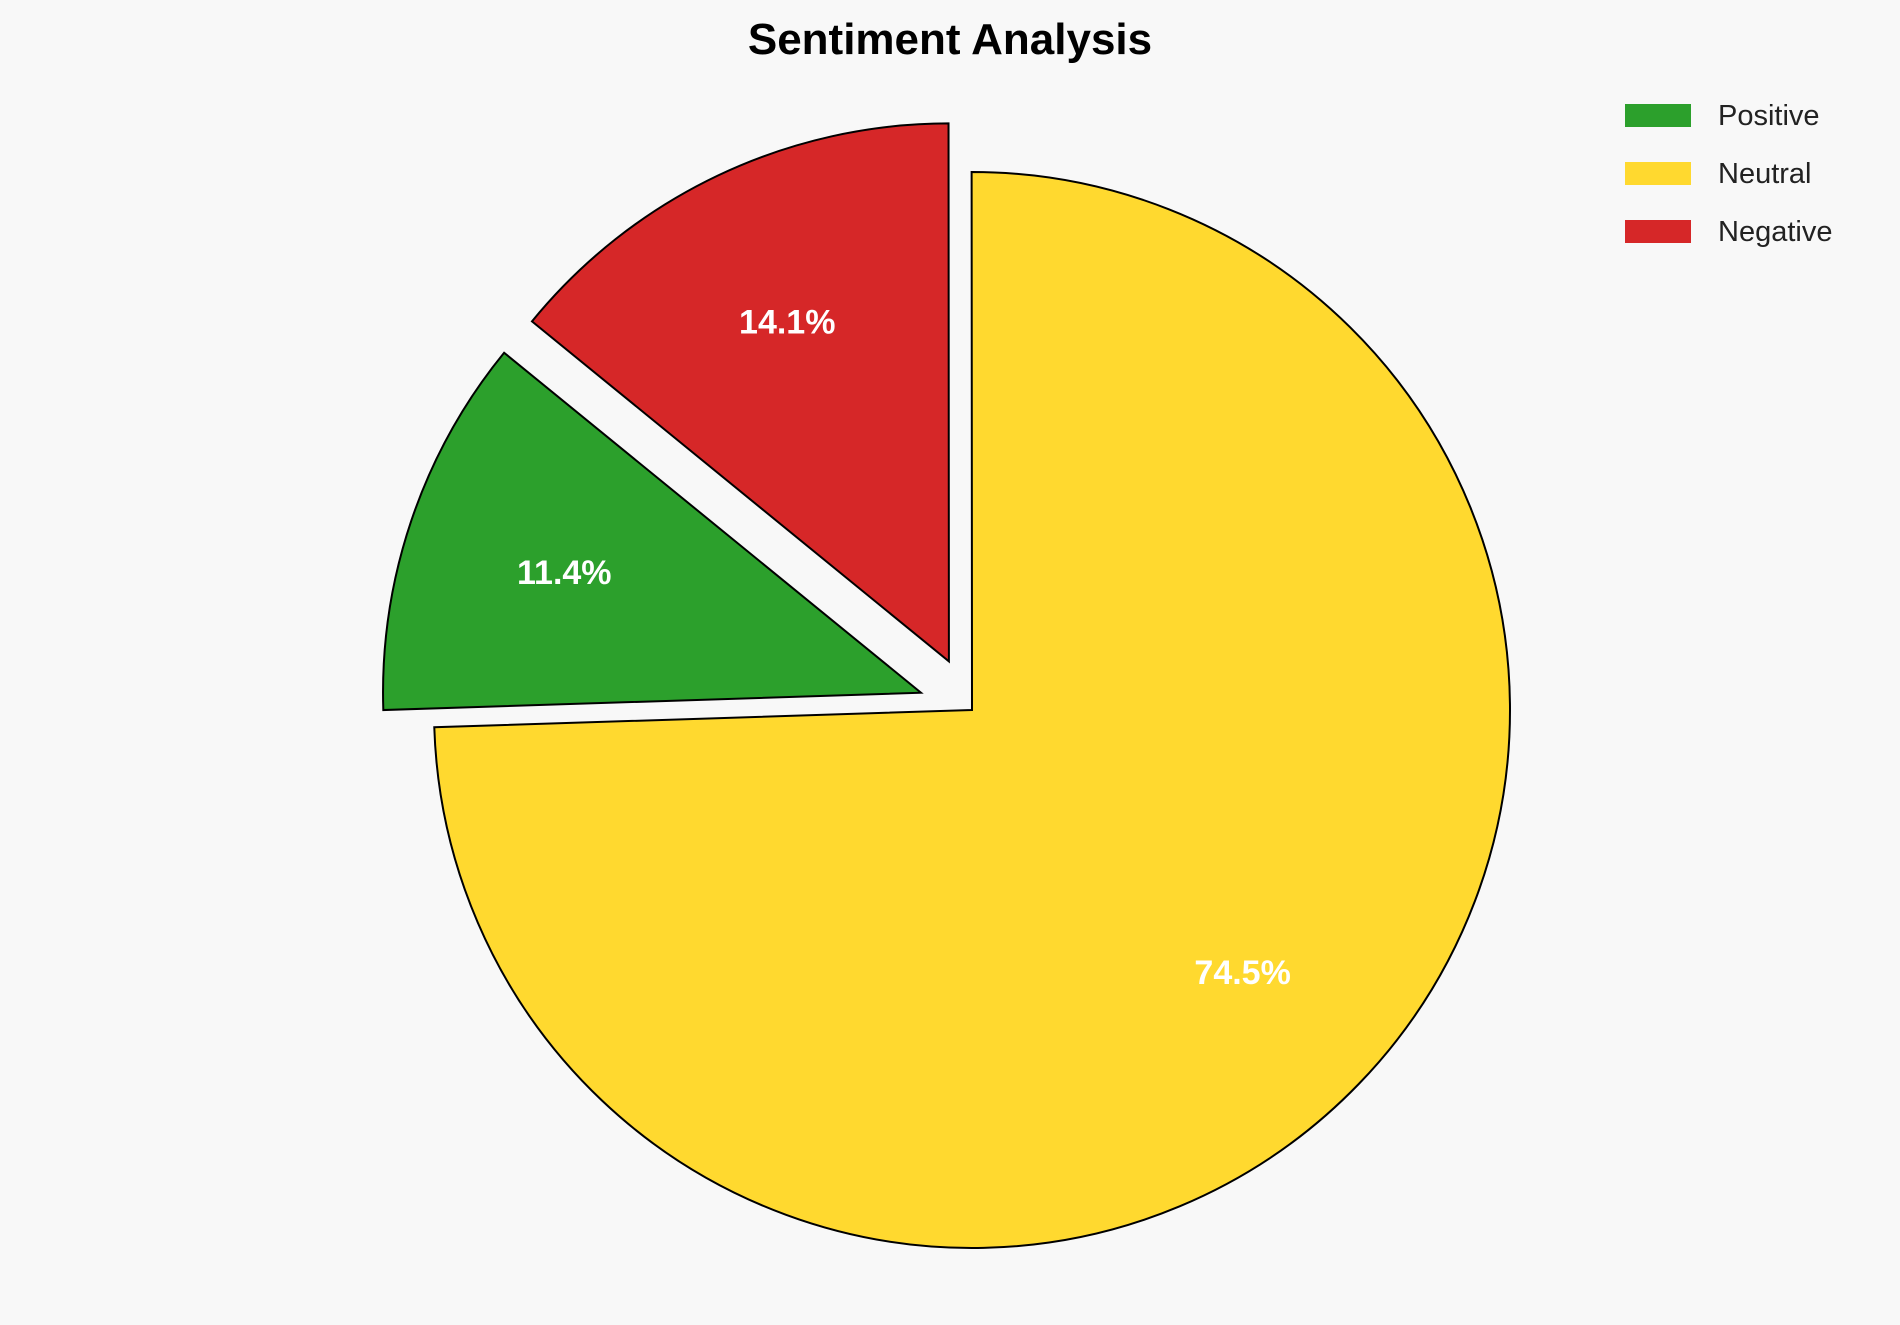  I want to click on pie-slice-negative, so click(740, 393).